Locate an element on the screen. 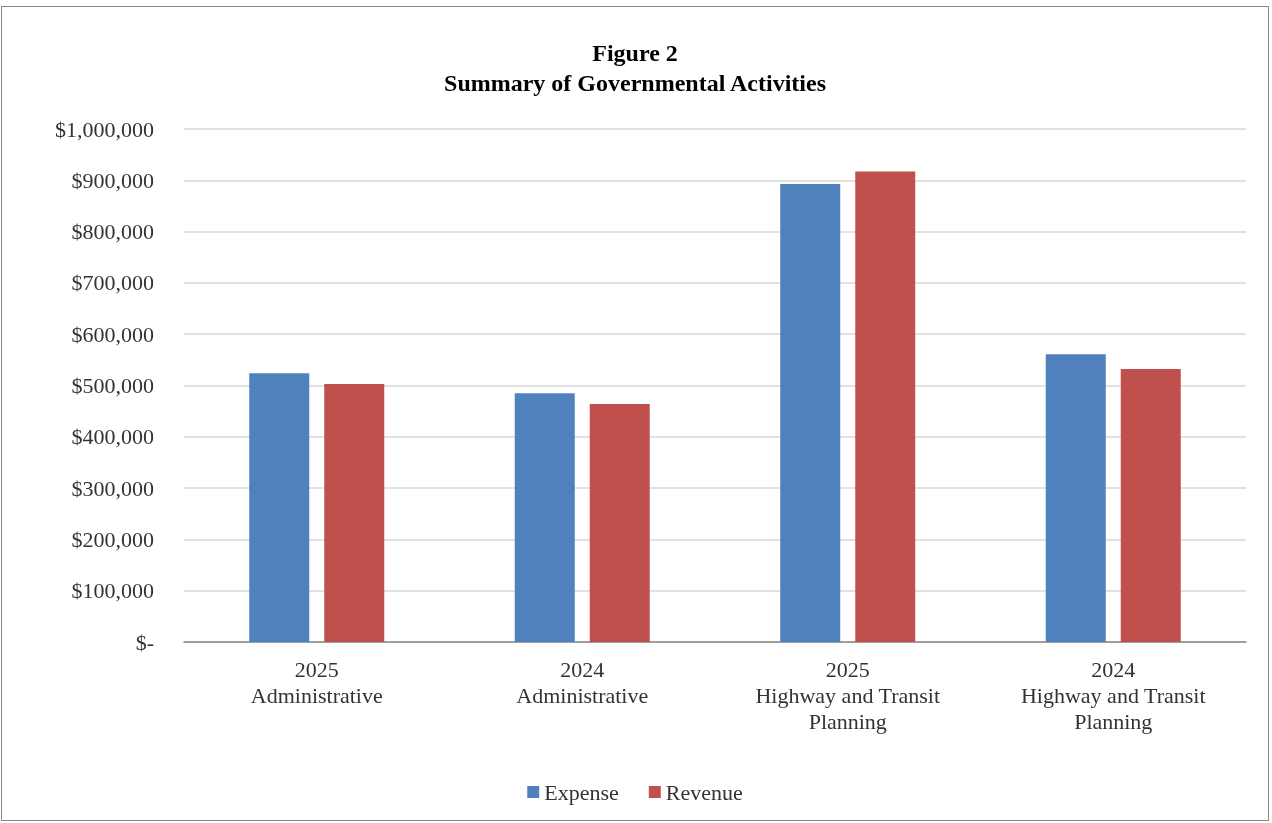 The height and width of the screenshot is (823, 1272). y-tick-label: $400,000 is located at coordinates (112, 437).